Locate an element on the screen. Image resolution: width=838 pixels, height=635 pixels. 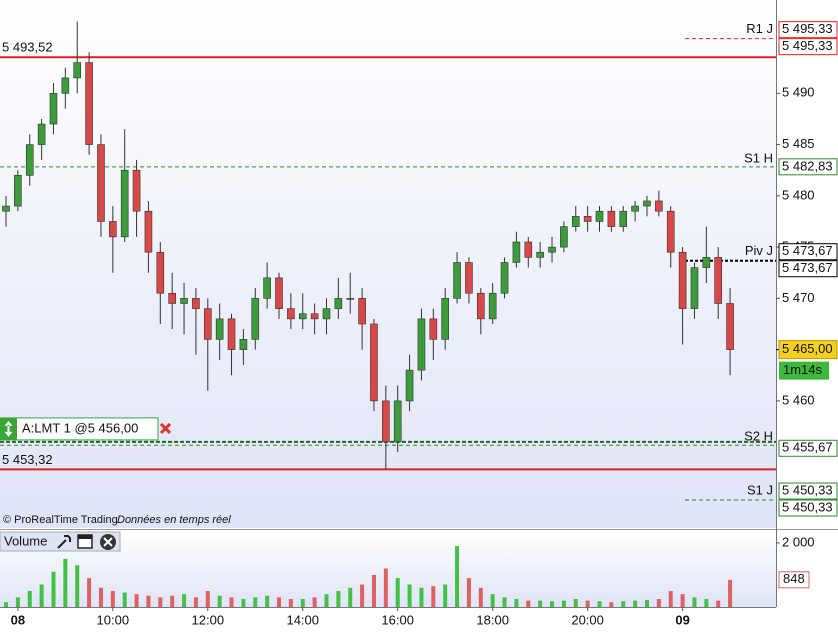
level-value: 5 473,67 is located at coordinates (807, 250).